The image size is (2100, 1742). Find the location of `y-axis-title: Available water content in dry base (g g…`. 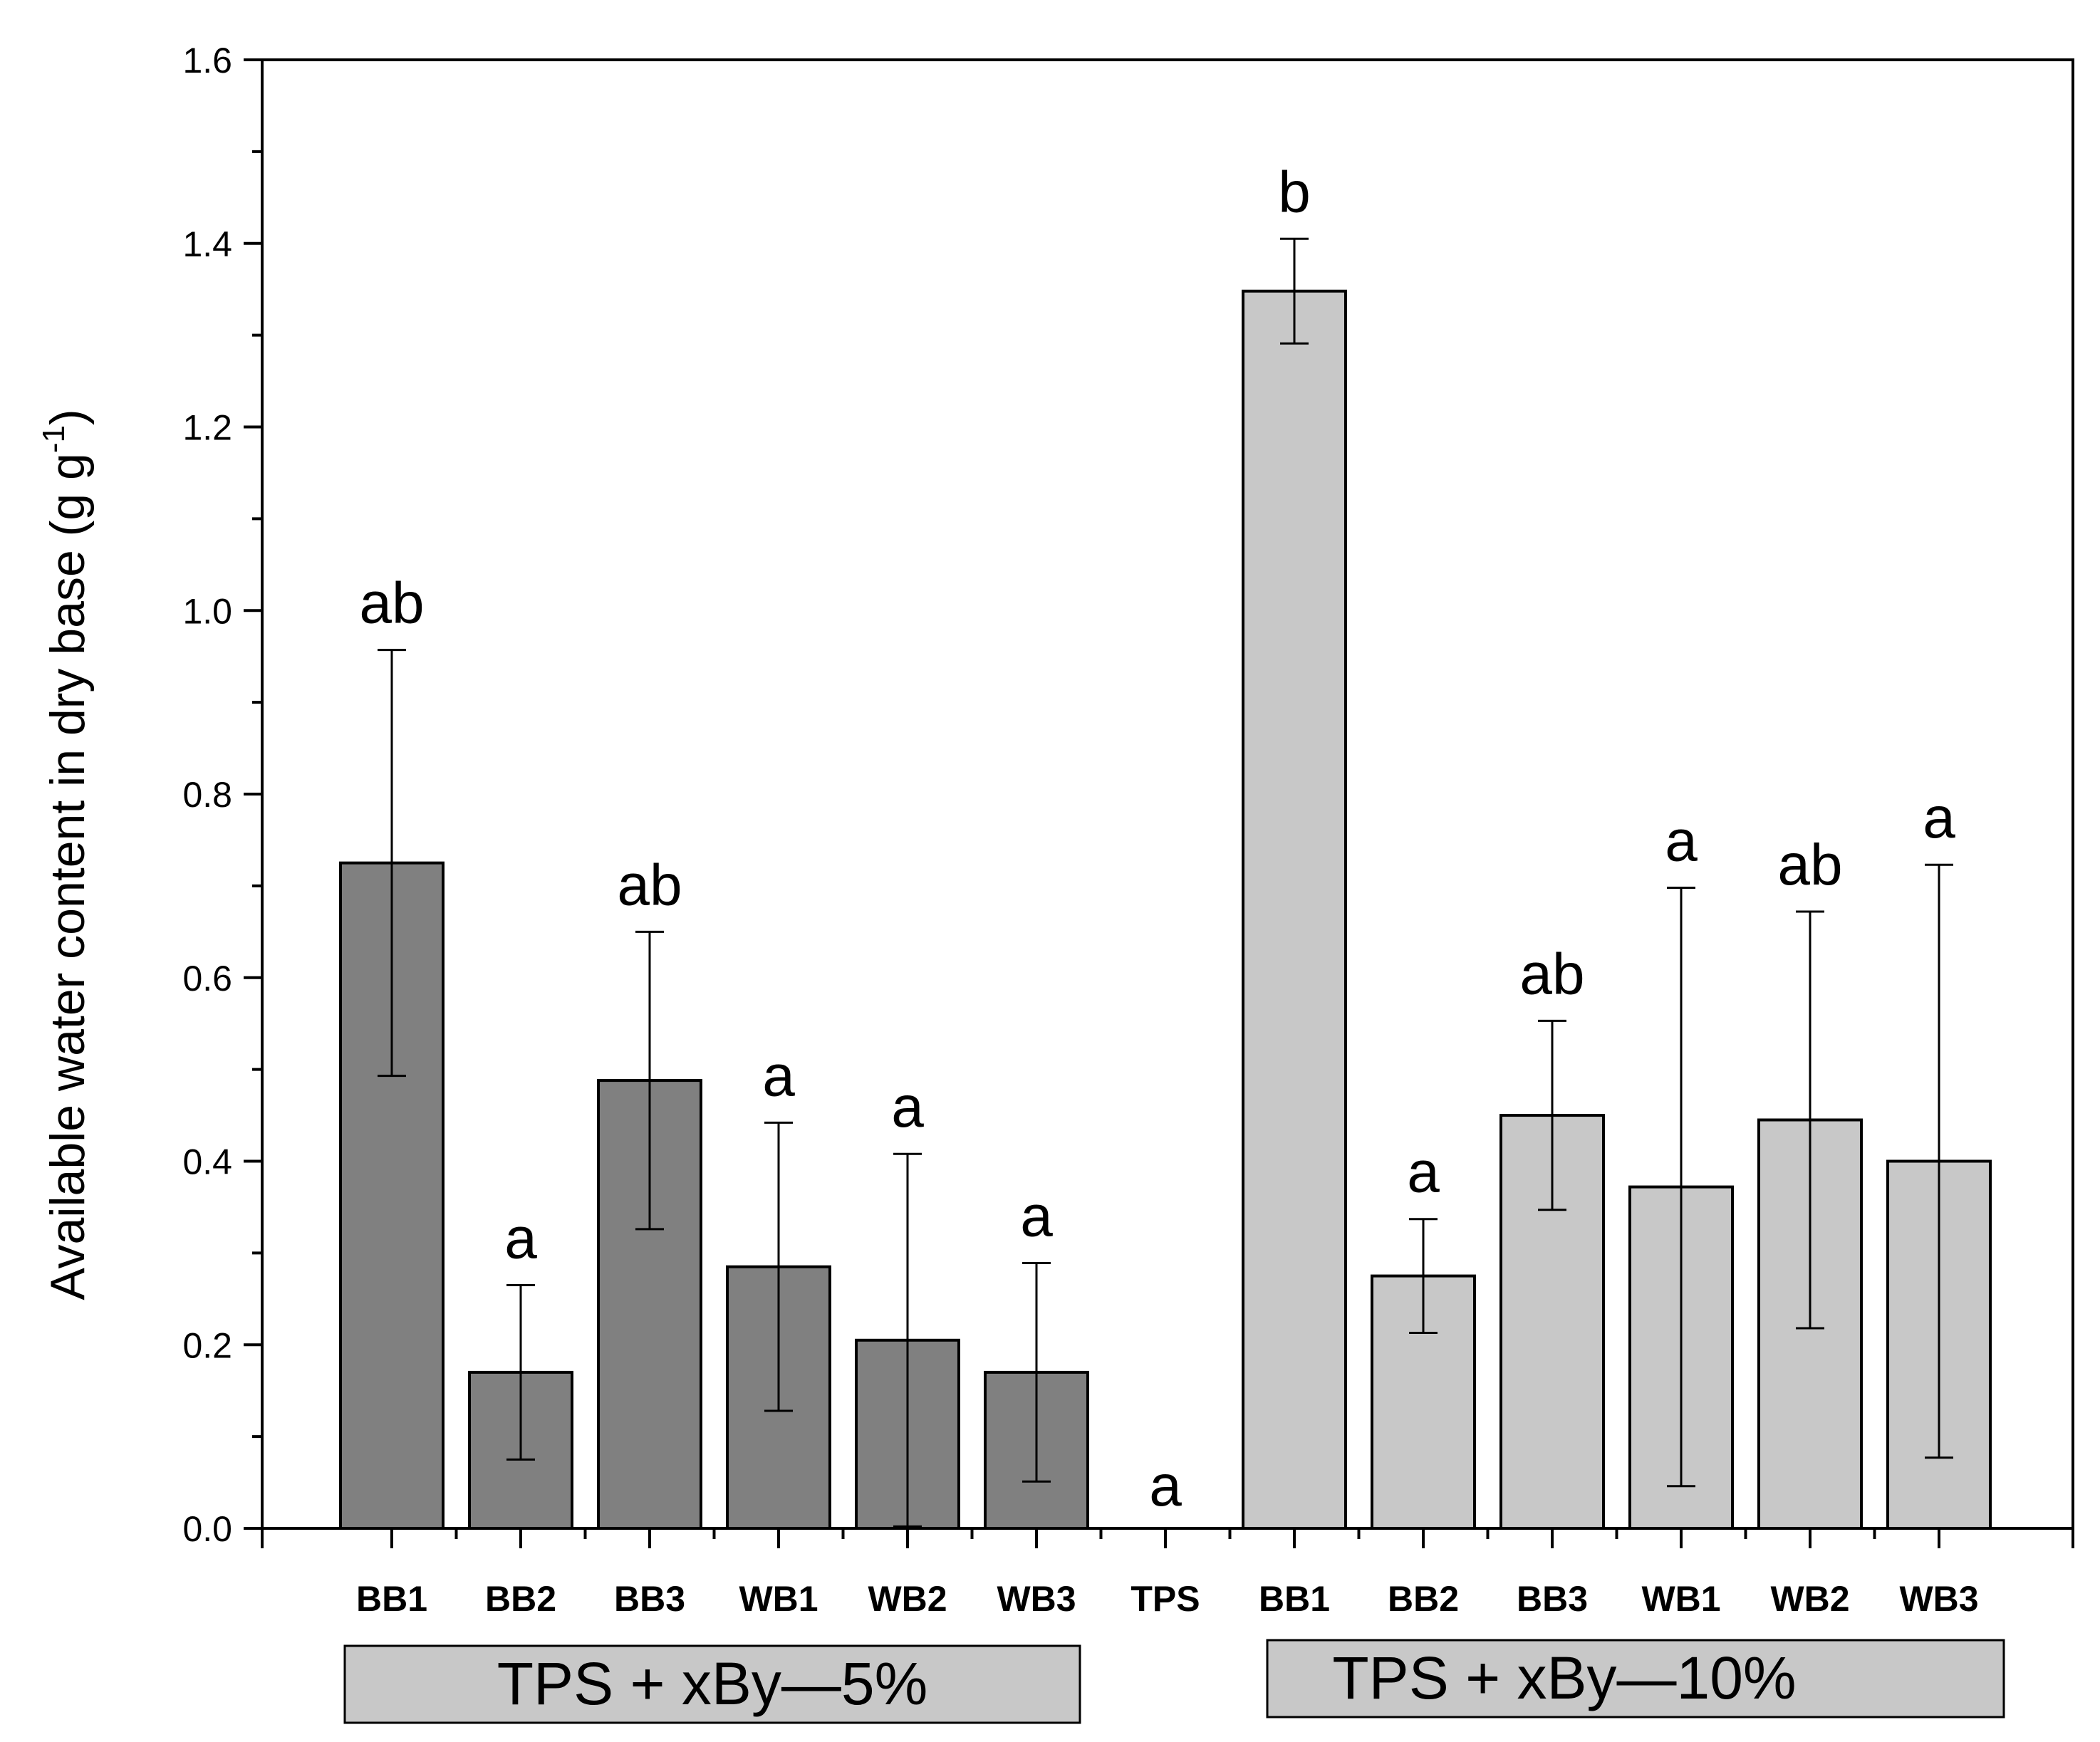

y-axis-title: Available water content in dry base (g g… is located at coordinates (65, 854).